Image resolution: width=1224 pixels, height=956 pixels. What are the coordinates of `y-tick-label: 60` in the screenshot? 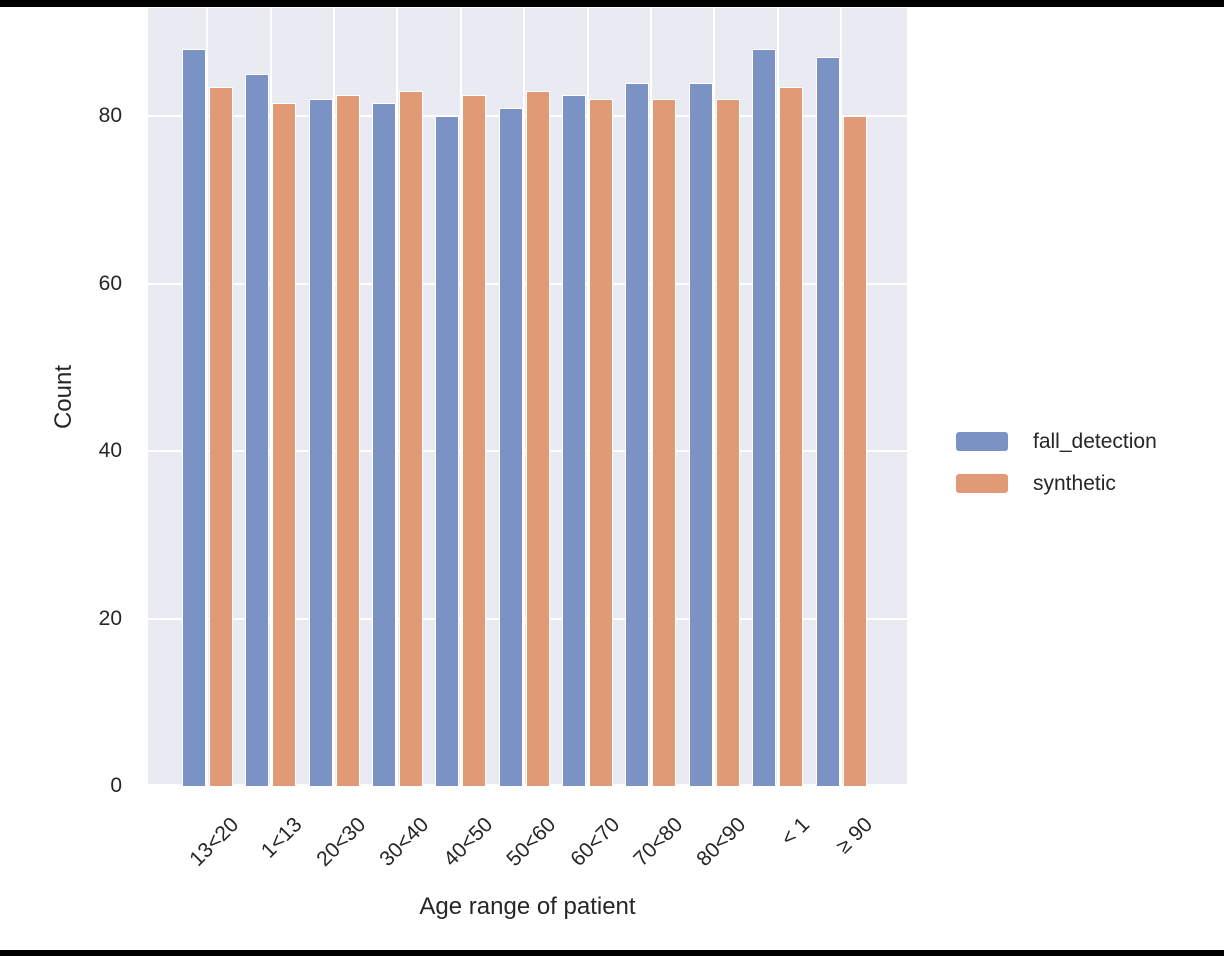 It's located at (110, 283).